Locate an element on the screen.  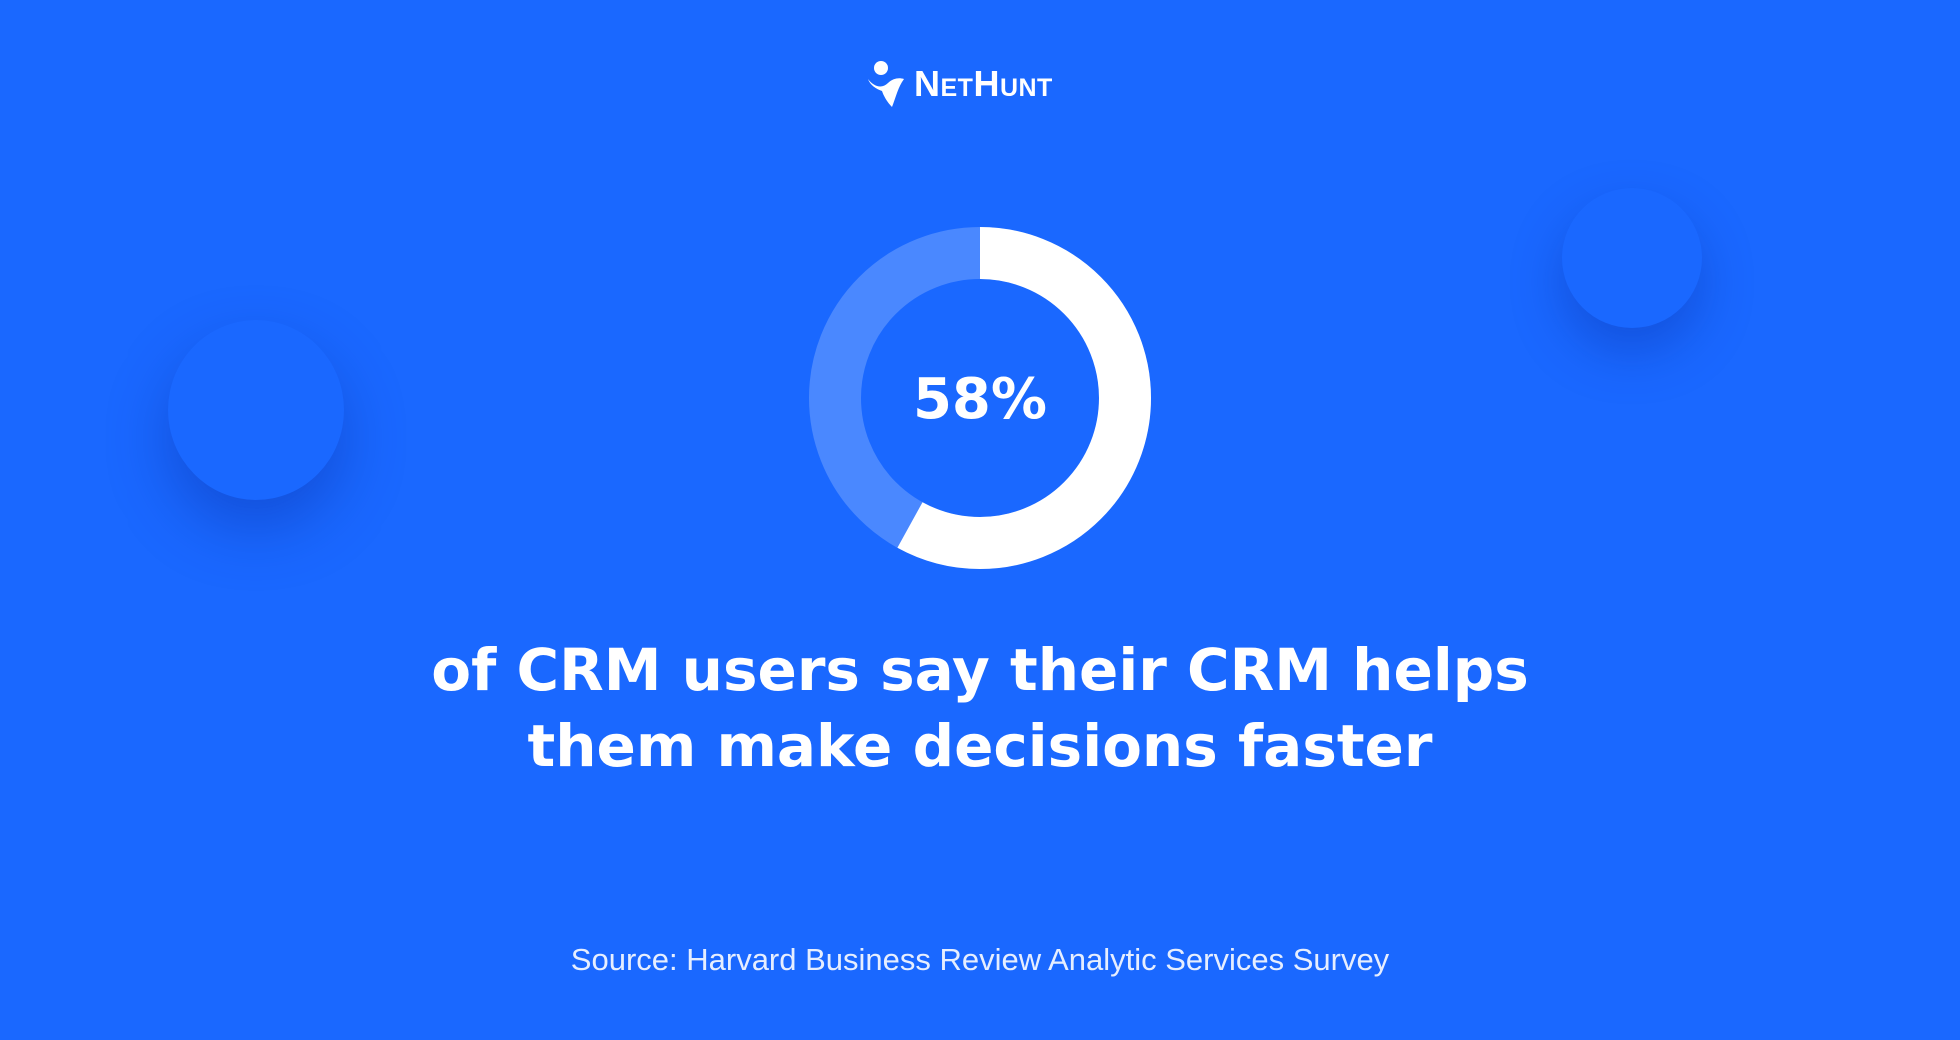
donut-center-label: 58% is located at coordinates (980, 399).